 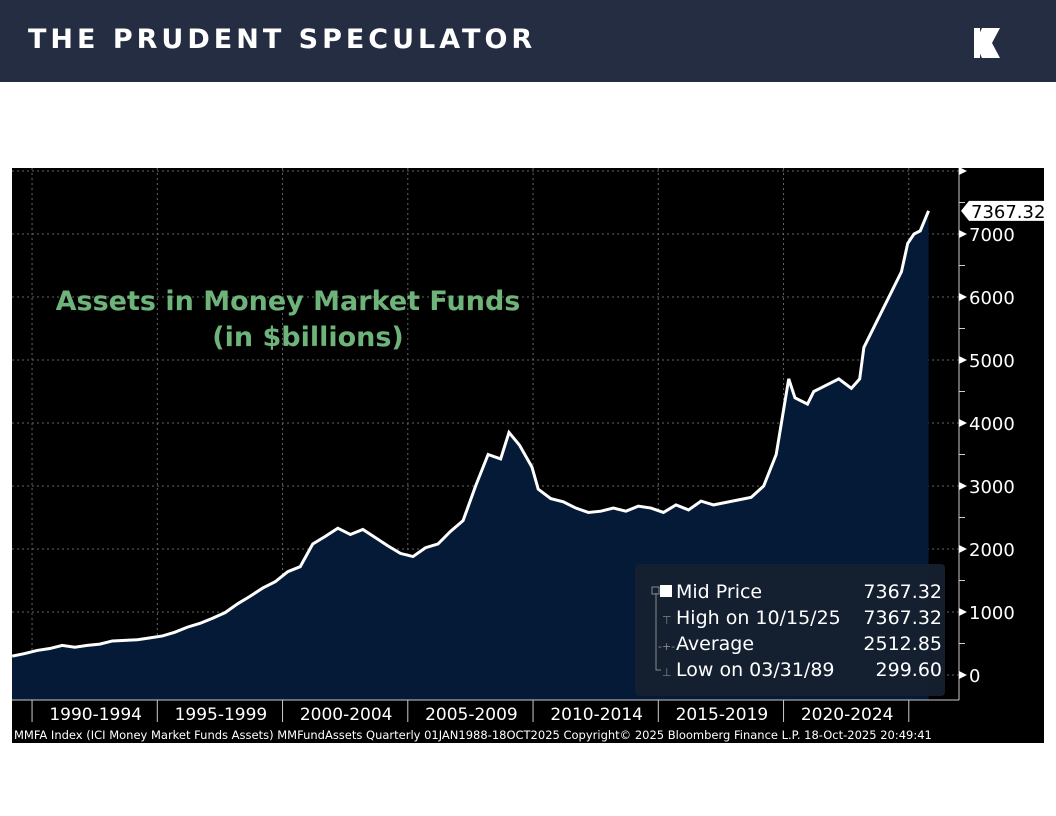 What do you see at coordinates (992, 235) in the screenshot?
I see `y-tick-label: 7000` at bounding box center [992, 235].